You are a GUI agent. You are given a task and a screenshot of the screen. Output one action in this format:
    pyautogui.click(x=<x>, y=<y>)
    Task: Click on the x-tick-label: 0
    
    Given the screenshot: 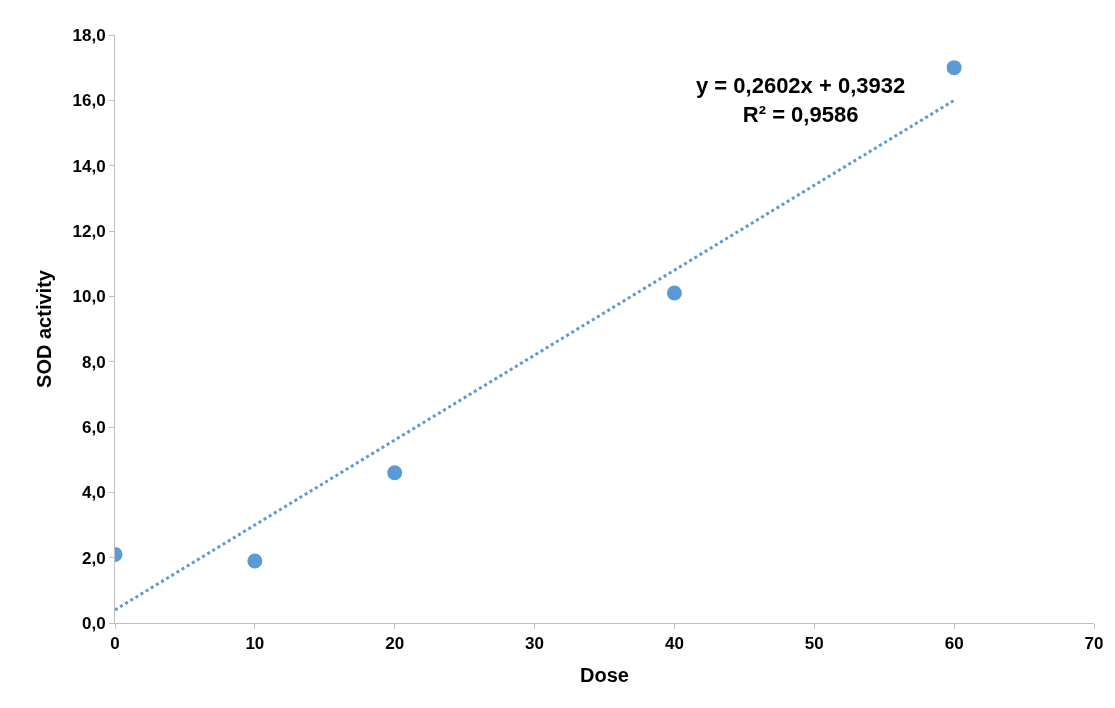 What is the action you would take?
    pyautogui.click(x=115, y=644)
    